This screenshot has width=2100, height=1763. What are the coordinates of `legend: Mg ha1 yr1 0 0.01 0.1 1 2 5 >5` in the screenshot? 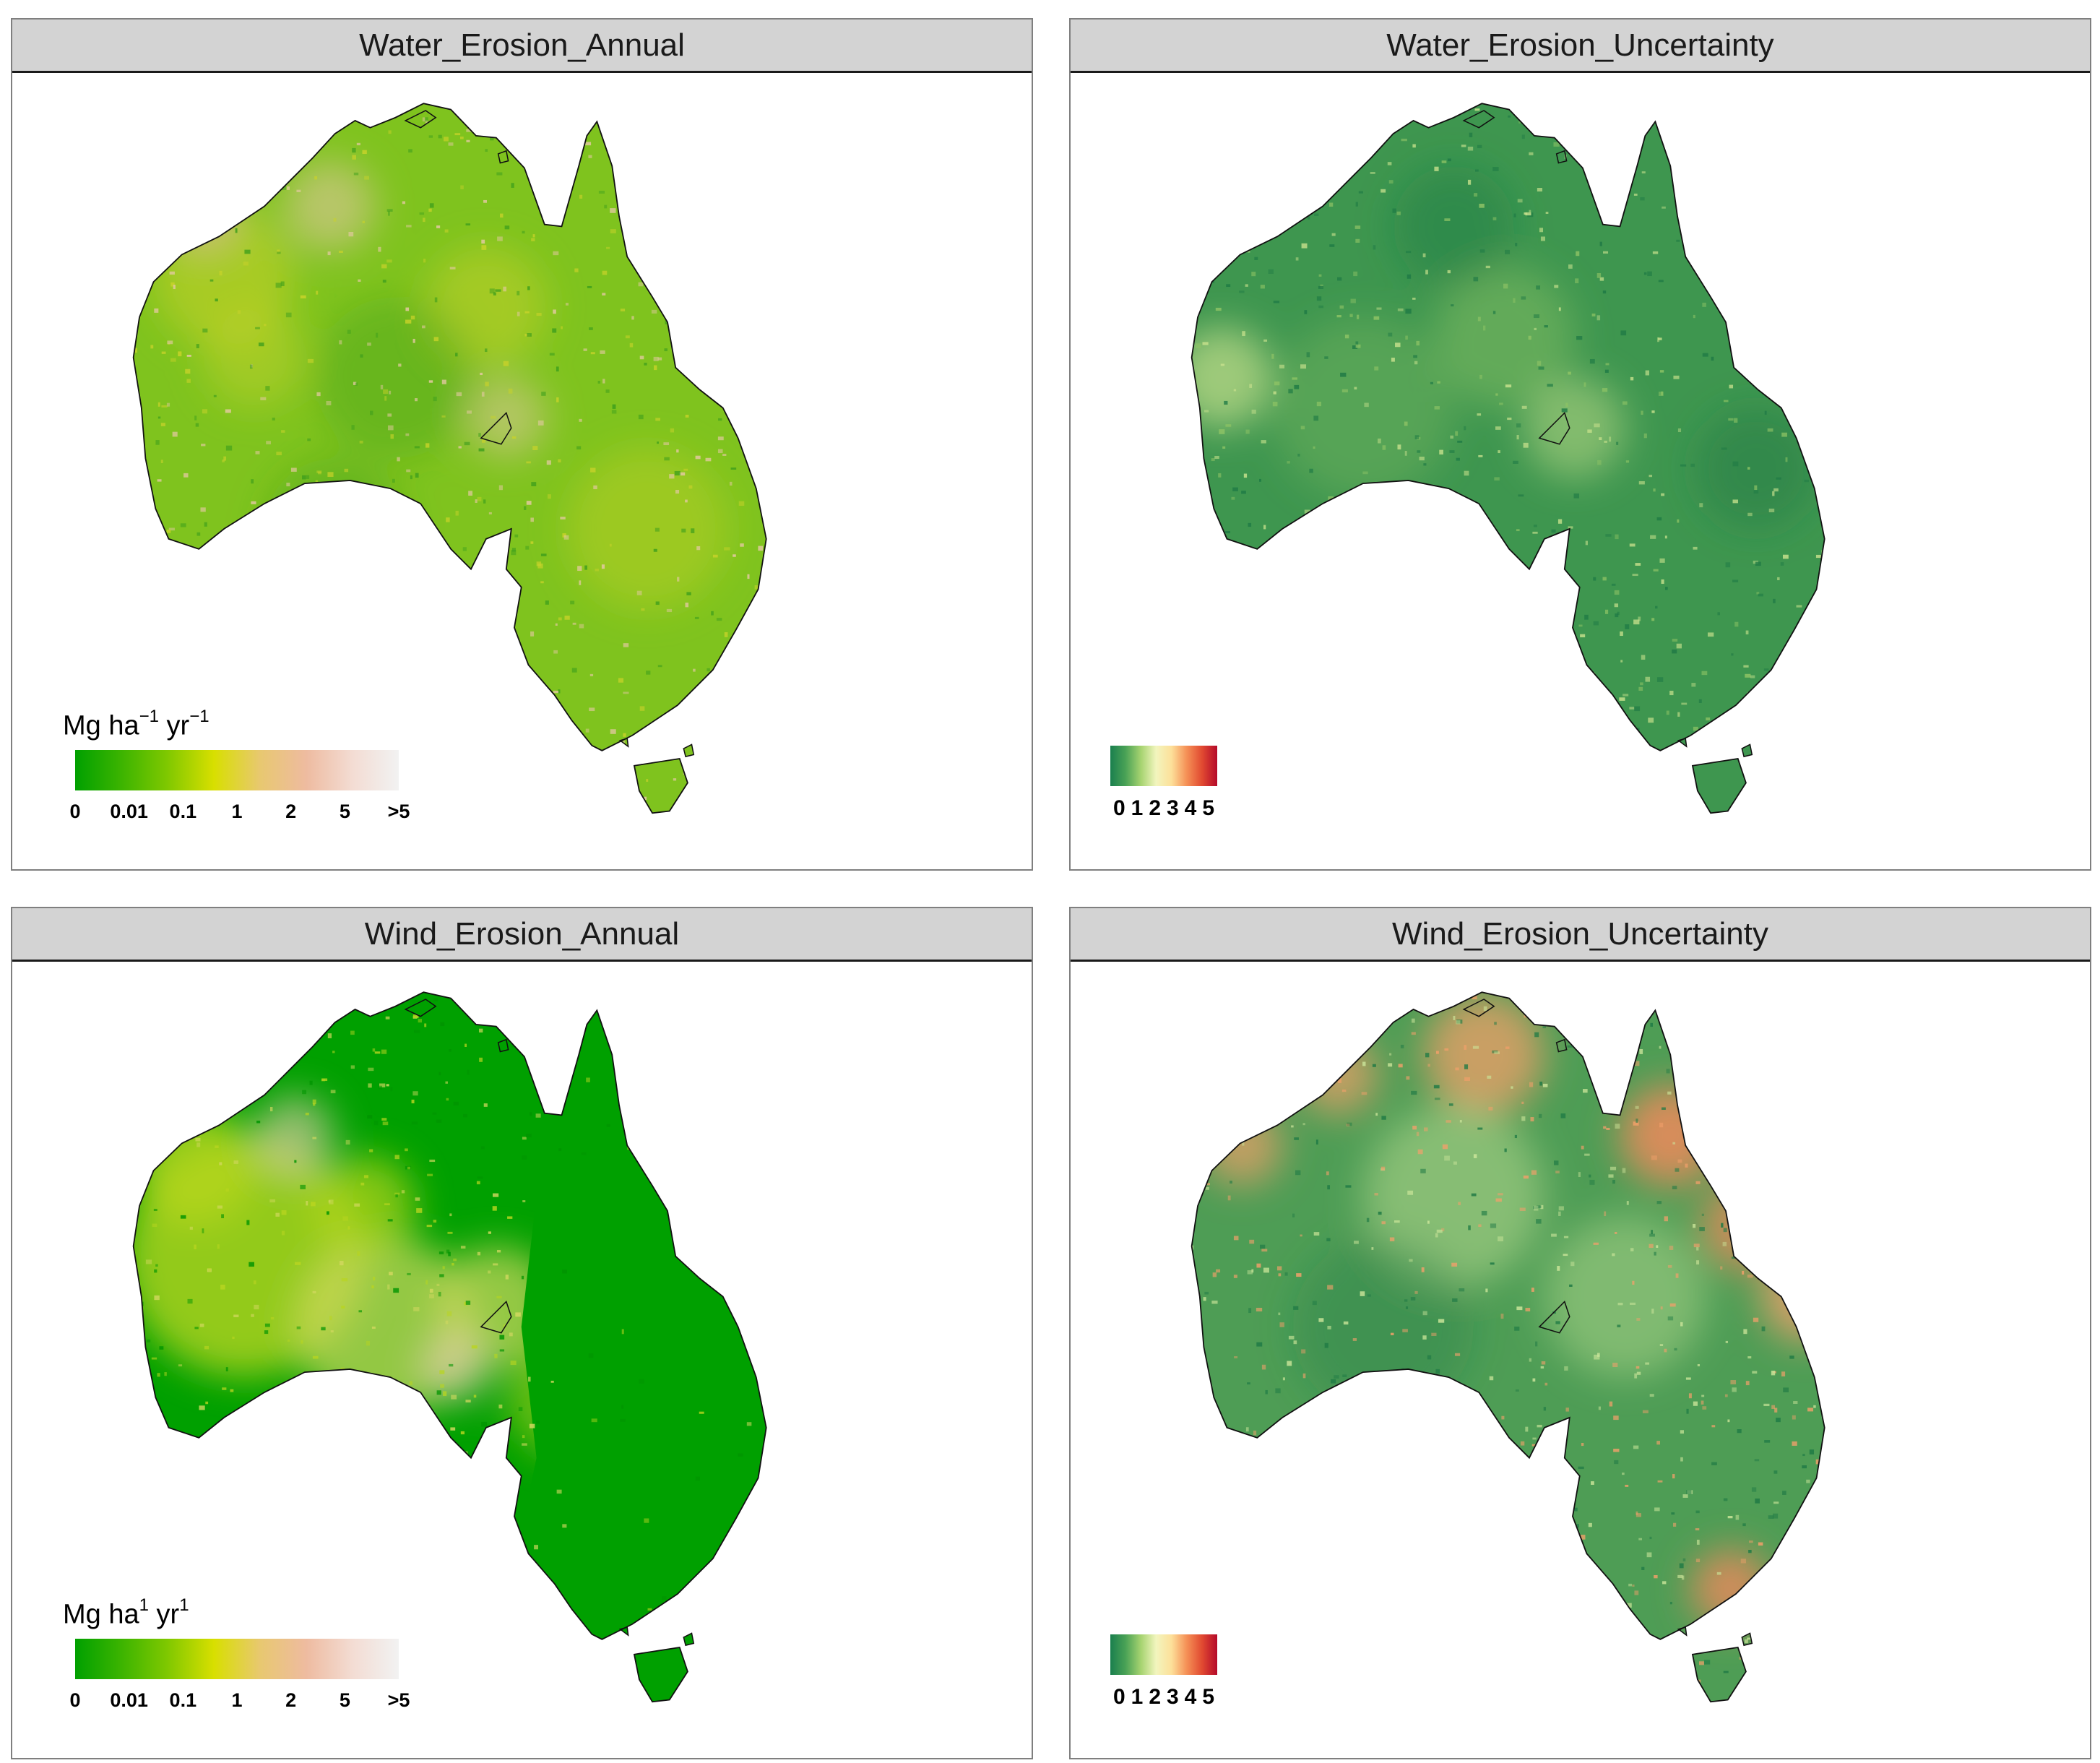 It's located at (251, 1658).